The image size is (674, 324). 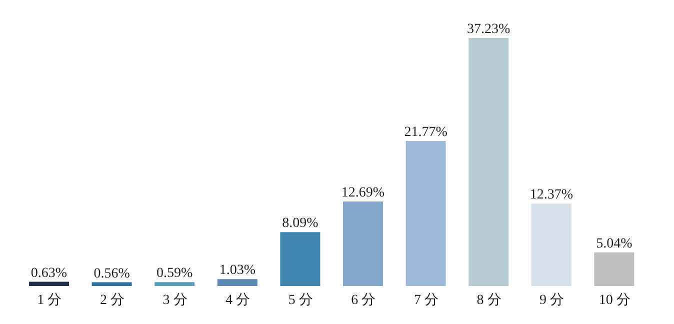 What do you see at coordinates (426, 132) in the screenshot?
I see `data-label: 21.77%` at bounding box center [426, 132].